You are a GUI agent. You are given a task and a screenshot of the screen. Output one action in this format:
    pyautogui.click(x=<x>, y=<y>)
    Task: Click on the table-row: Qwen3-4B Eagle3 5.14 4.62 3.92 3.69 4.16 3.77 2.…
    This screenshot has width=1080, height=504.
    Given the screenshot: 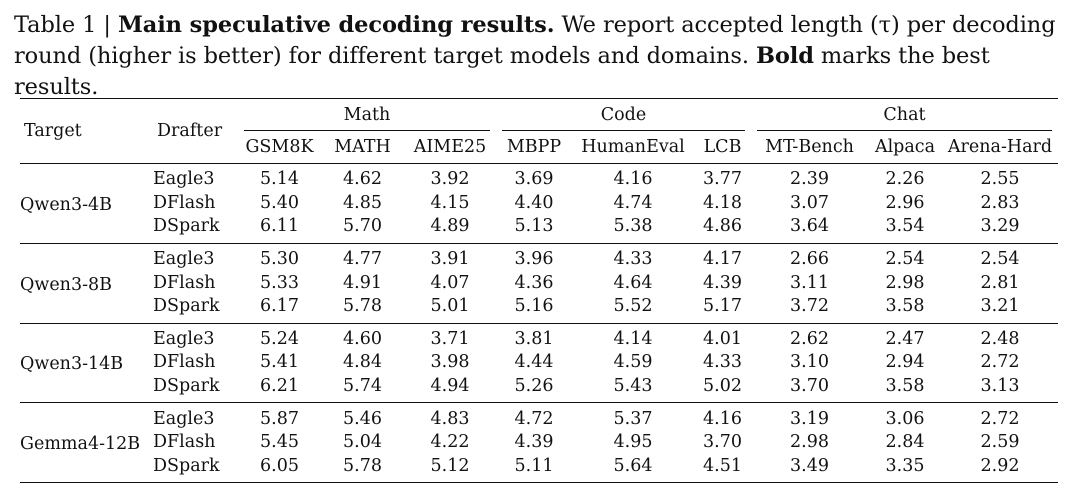 What is the action you would take?
    pyautogui.click(x=539, y=189)
    